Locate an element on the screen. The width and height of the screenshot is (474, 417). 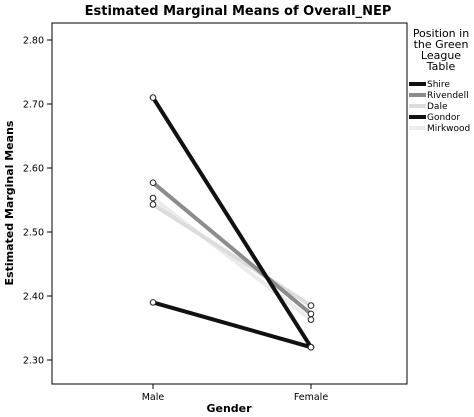
series-gondor is located at coordinates (232, 325).